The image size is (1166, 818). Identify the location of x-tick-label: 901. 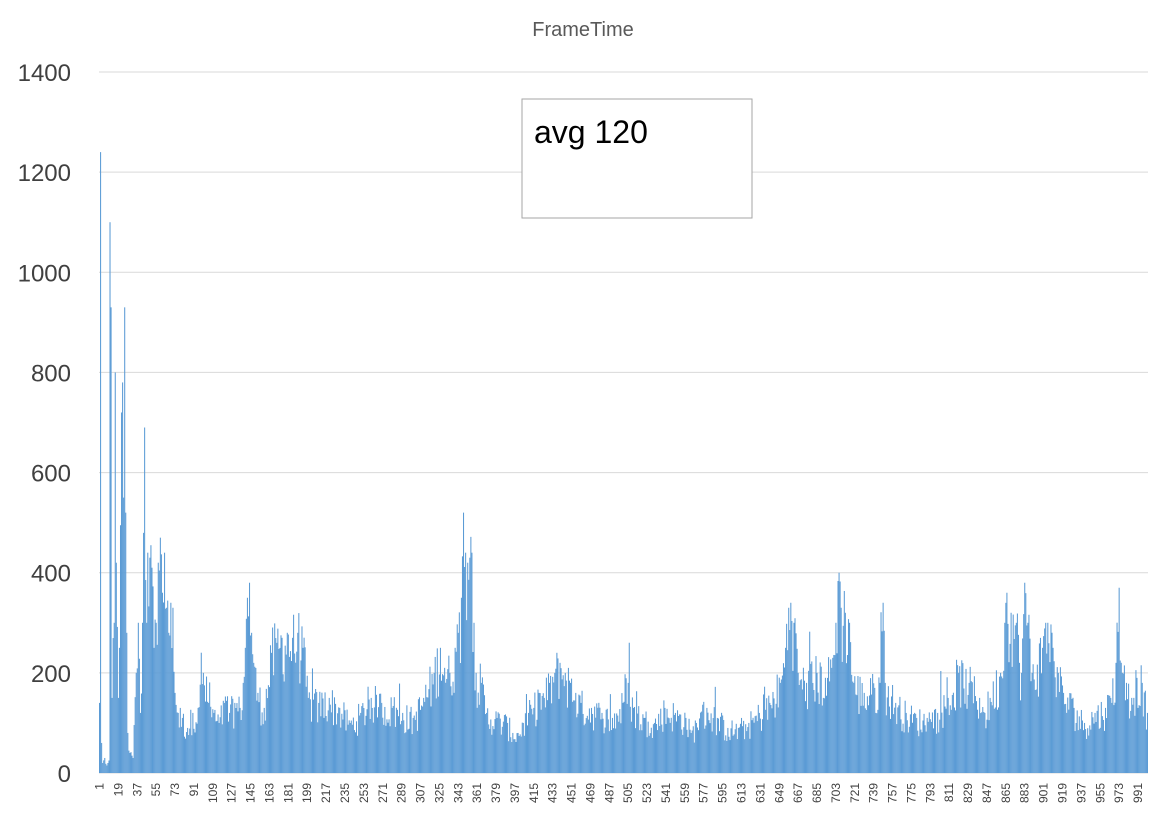
(1044, 793).